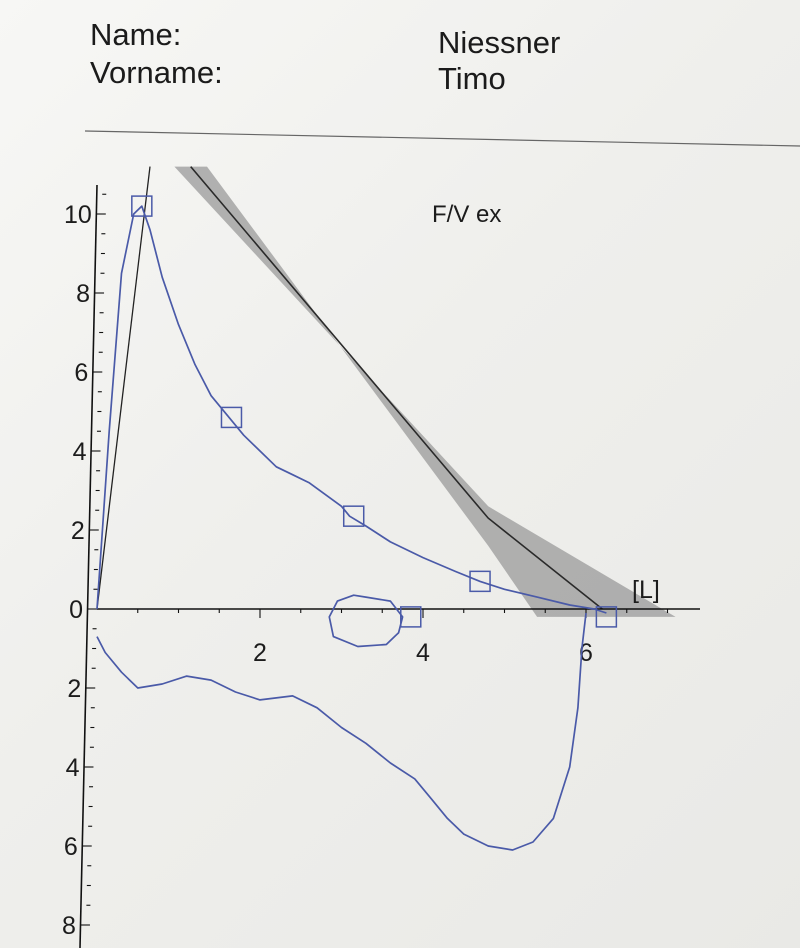  Describe the element at coordinates (466, 214) in the screenshot. I see `chart-title: F/V ex` at that location.